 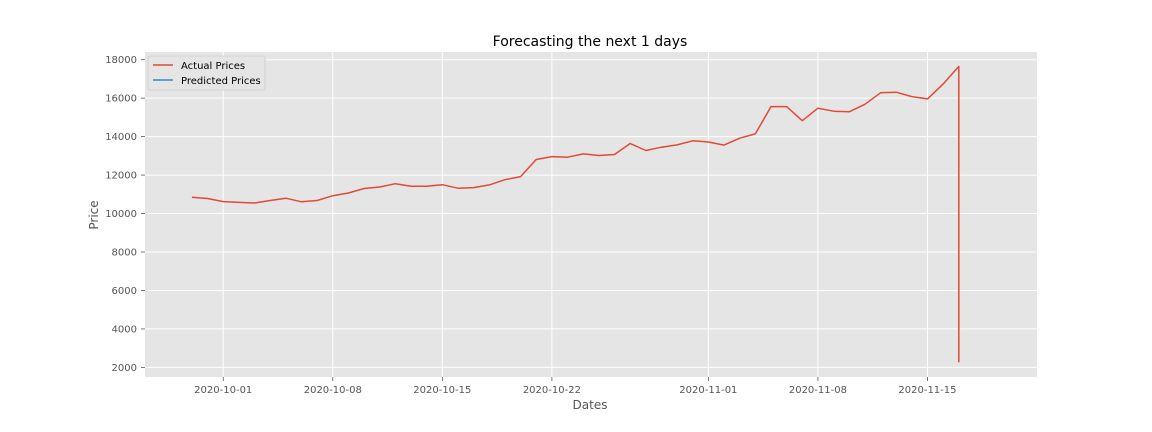 What do you see at coordinates (121, 137) in the screenshot?
I see `y-tick-label: 14000` at bounding box center [121, 137].